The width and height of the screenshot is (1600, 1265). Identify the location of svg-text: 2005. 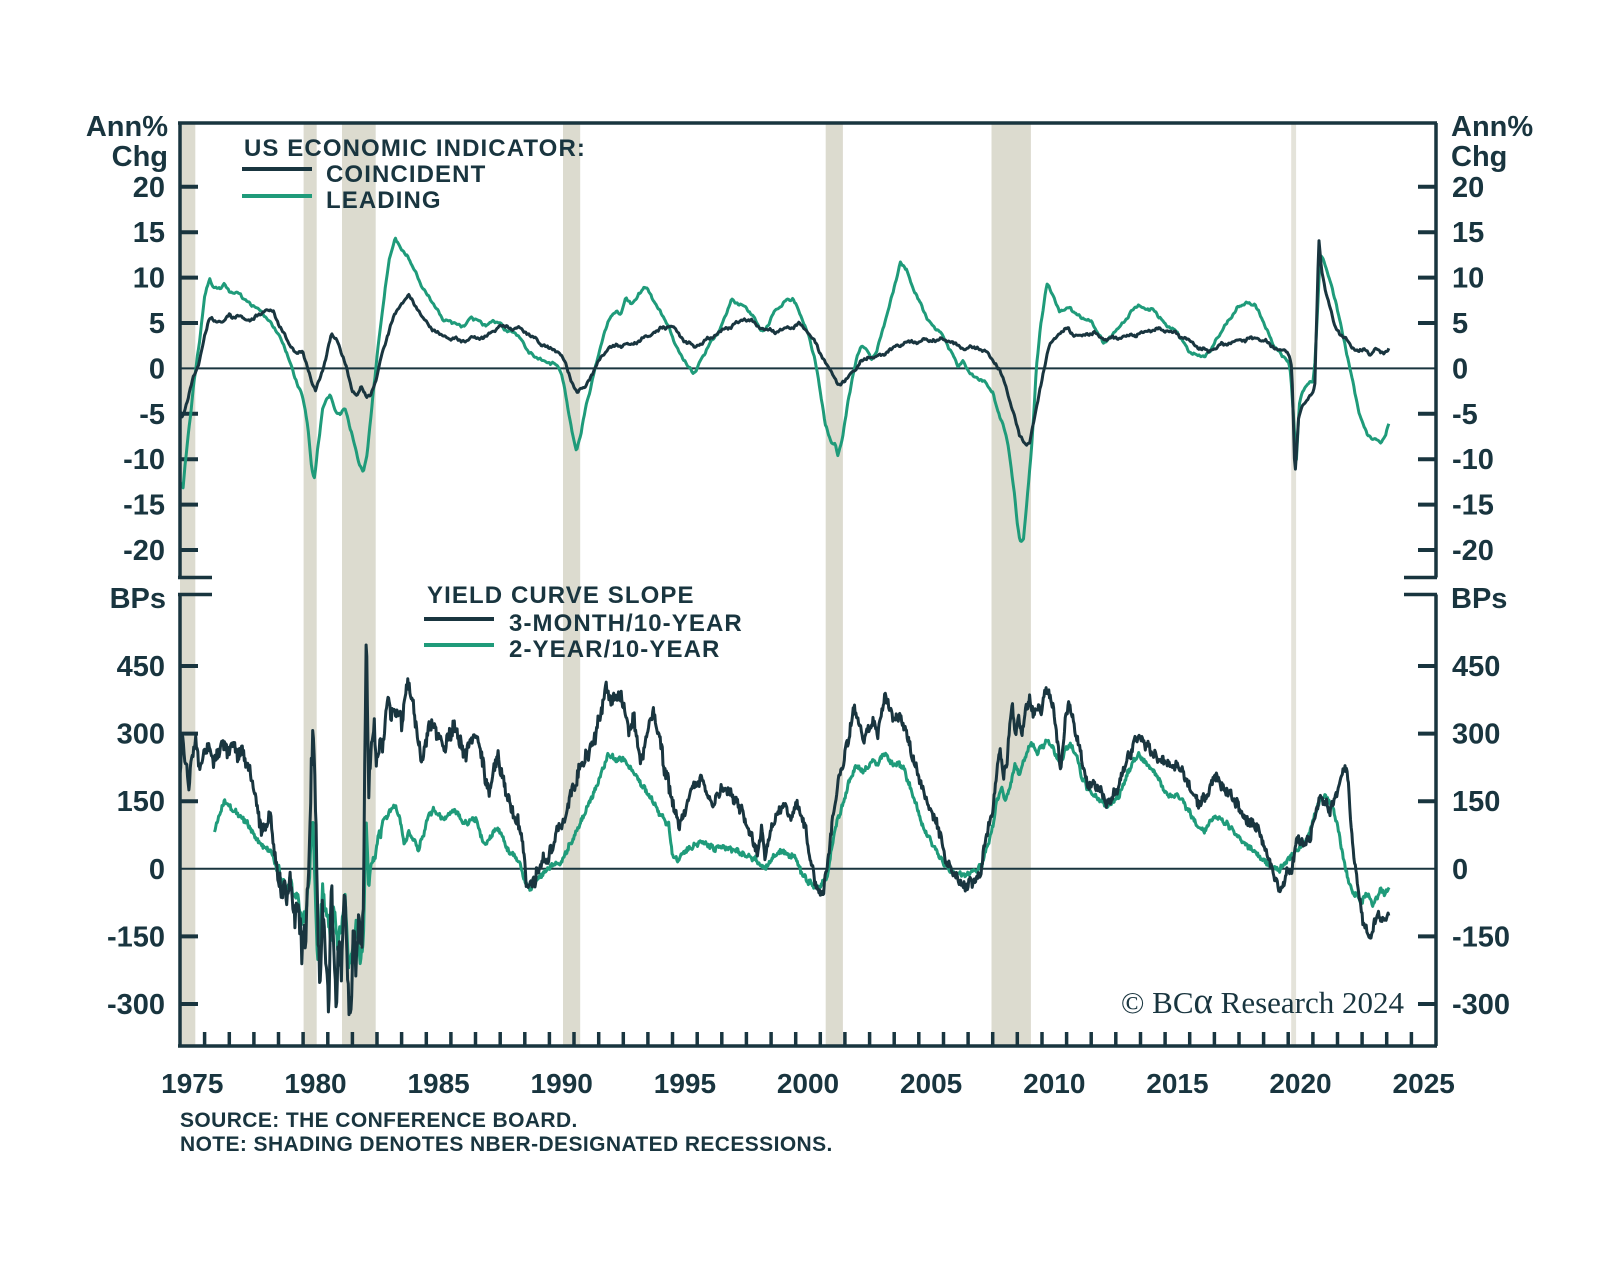
(931, 1083).